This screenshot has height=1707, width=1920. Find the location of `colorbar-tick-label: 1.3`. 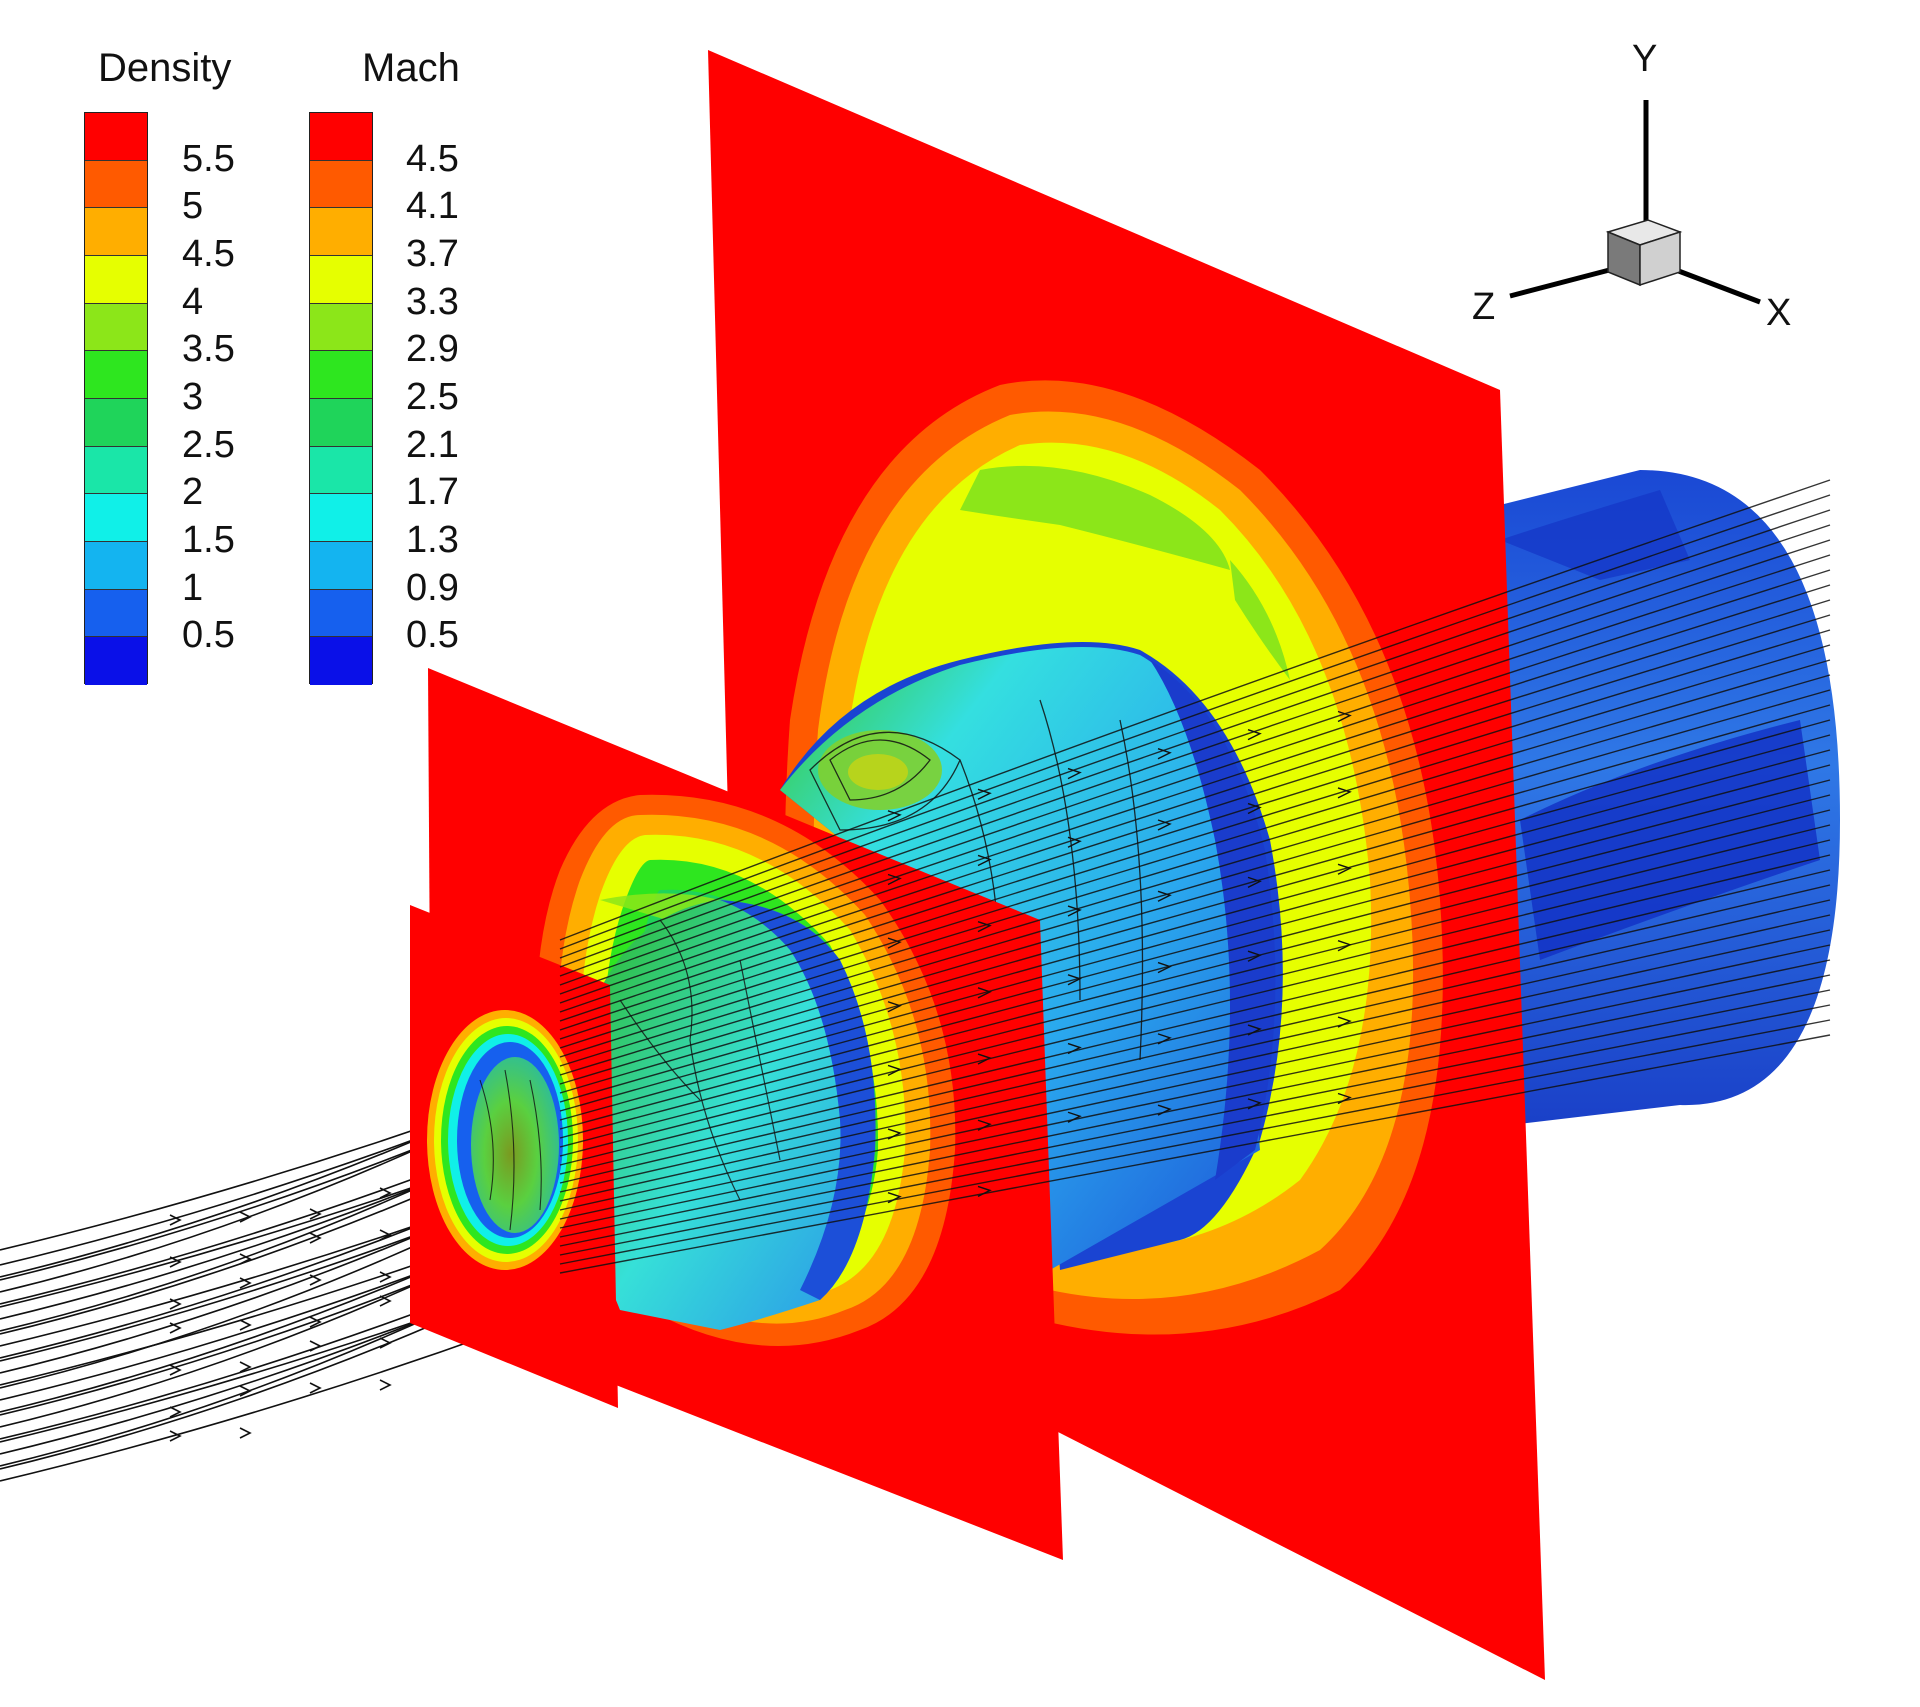

colorbar-tick-label: 1.3 is located at coordinates (432, 540).